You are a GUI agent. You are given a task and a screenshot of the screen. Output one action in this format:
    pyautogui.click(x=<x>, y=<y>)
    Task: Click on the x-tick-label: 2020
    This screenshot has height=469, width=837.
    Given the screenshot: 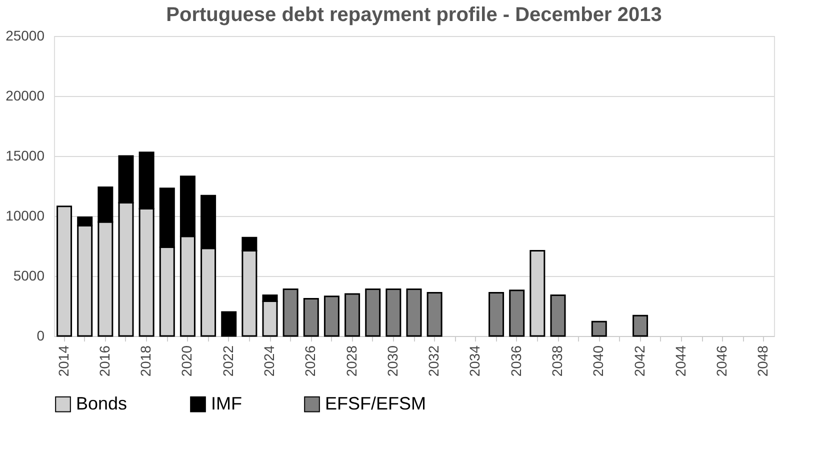 What is the action you would take?
    pyautogui.click(x=186, y=361)
    